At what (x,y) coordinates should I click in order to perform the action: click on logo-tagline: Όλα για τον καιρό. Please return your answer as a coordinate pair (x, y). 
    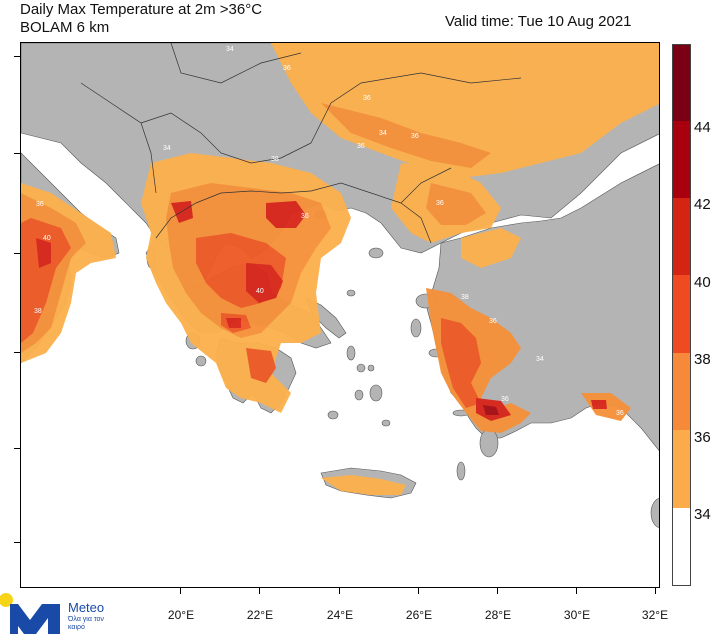
    Looking at the image, I should click on (86, 623).